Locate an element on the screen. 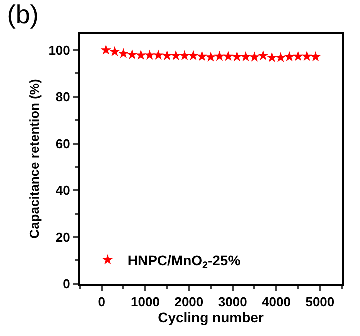  x-tick-label: 4000 is located at coordinates (276, 302).